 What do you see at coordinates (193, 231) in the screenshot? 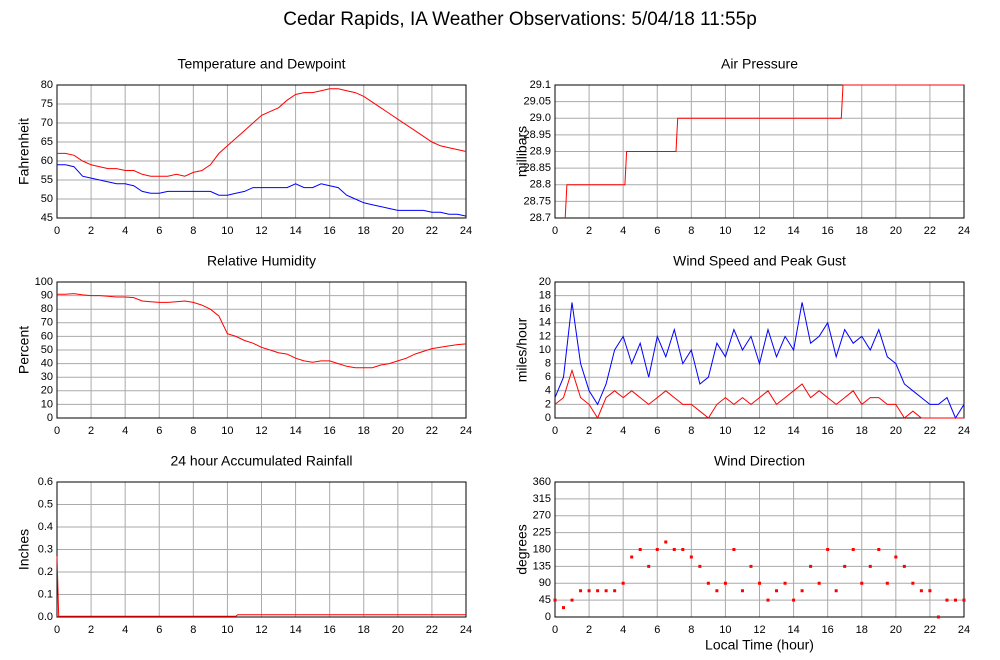
I see `x-tick-label: 8` at bounding box center [193, 231].